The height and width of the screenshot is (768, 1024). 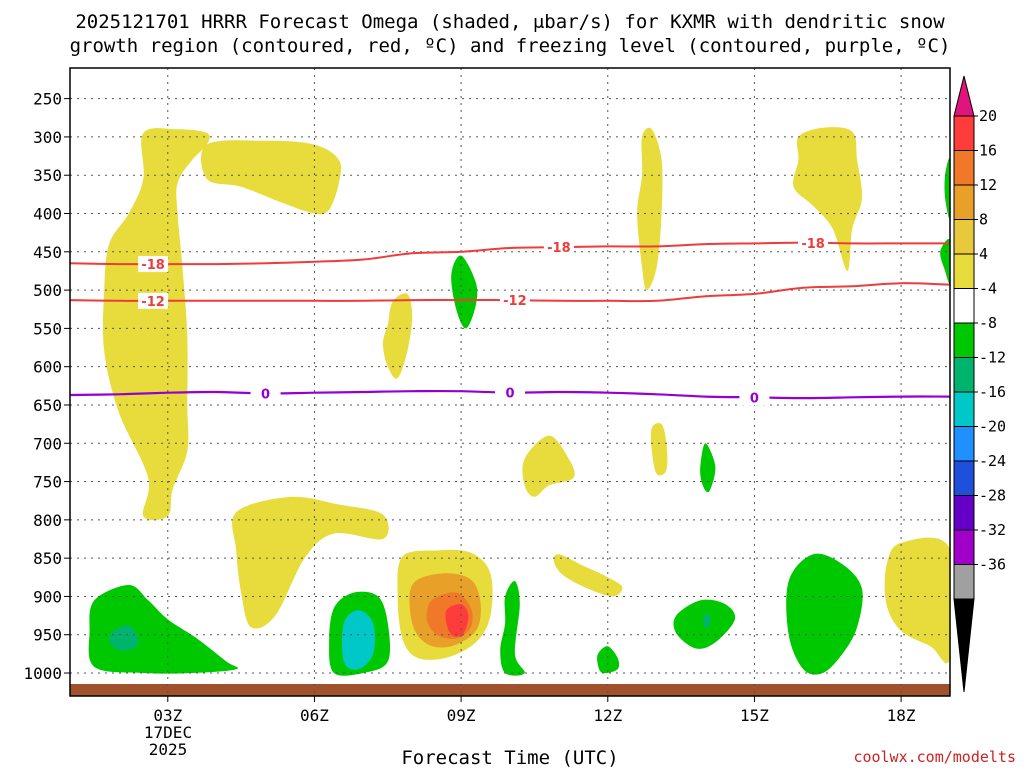 What do you see at coordinates (534, 710) in the screenshot?
I see `x-axis: 03Z 06Z 09Z 12Z 15Z 18Z` at bounding box center [534, 710].